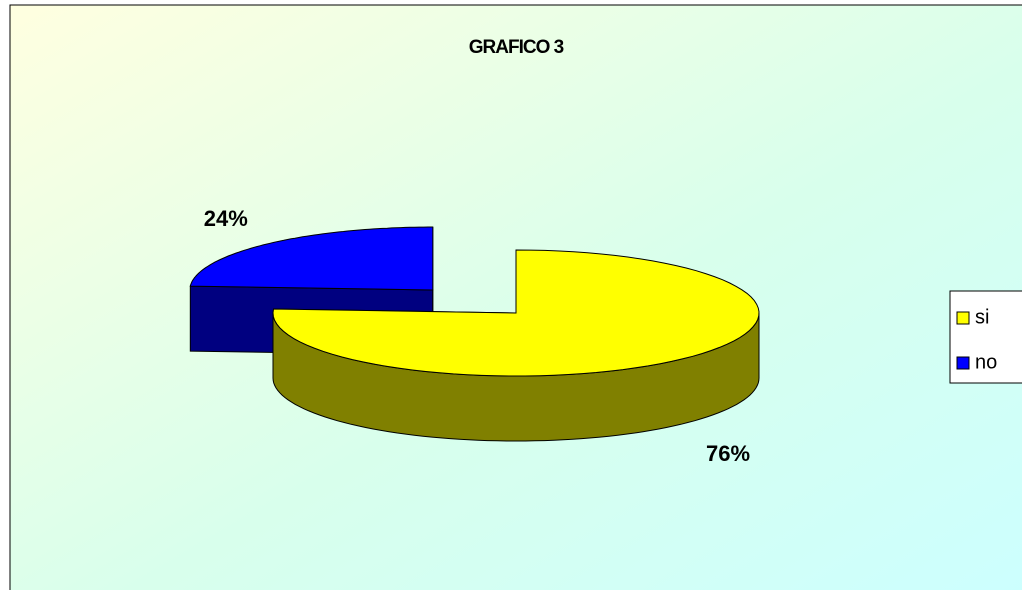 This screenshot has width=1022, height=590. What do you see at coordinates (226, 218) in the screenshot?
I see `data-label: 24%` at bounding box center [226, 218].